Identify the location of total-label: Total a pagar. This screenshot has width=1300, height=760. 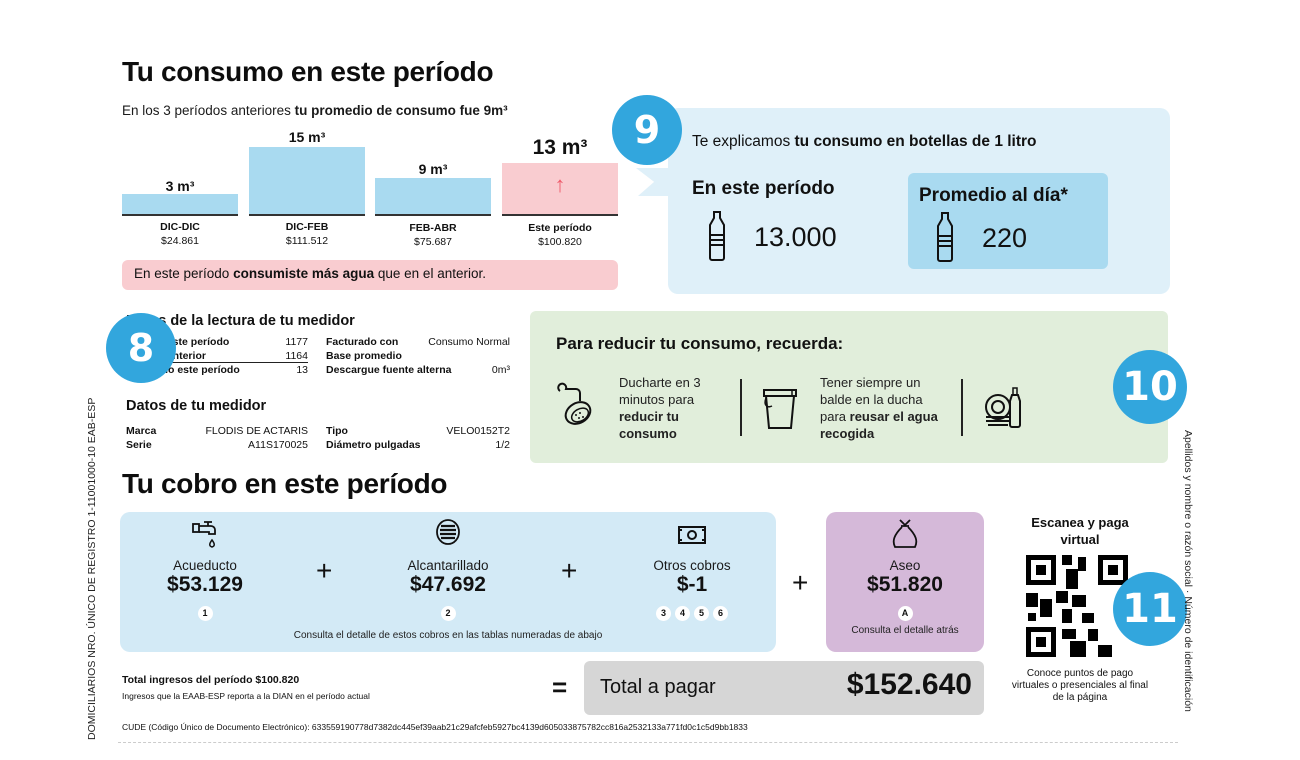
(658, 687).